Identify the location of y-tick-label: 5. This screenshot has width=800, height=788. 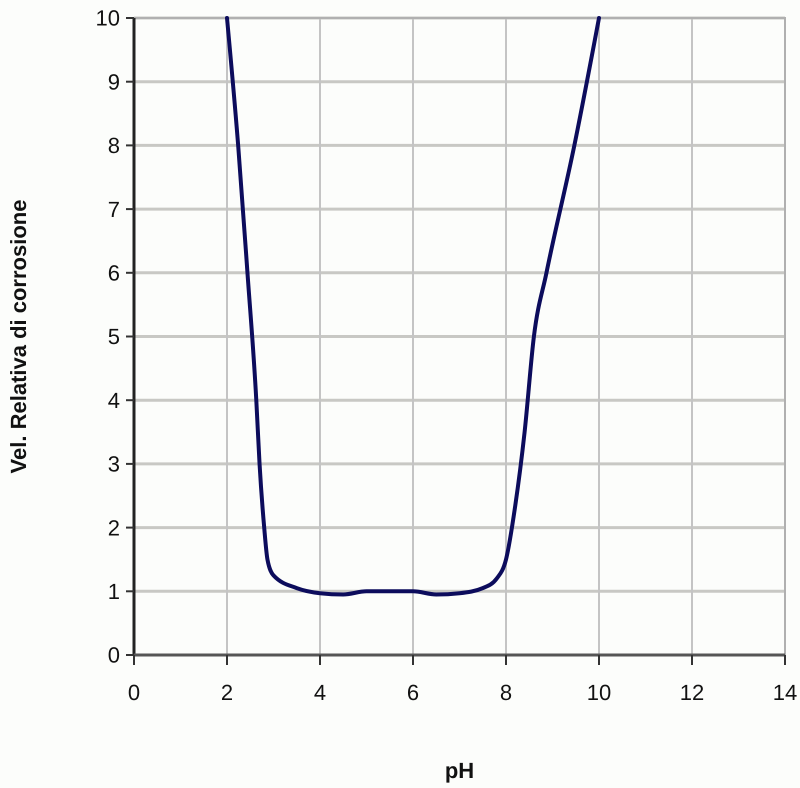
(114, 337).